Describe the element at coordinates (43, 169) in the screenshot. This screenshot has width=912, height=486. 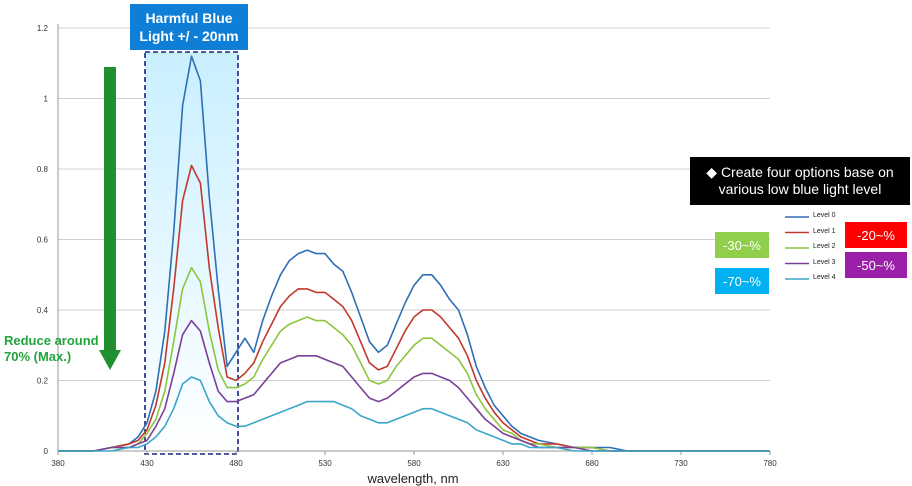
I see `y-tick-label: 0.8` at that location.